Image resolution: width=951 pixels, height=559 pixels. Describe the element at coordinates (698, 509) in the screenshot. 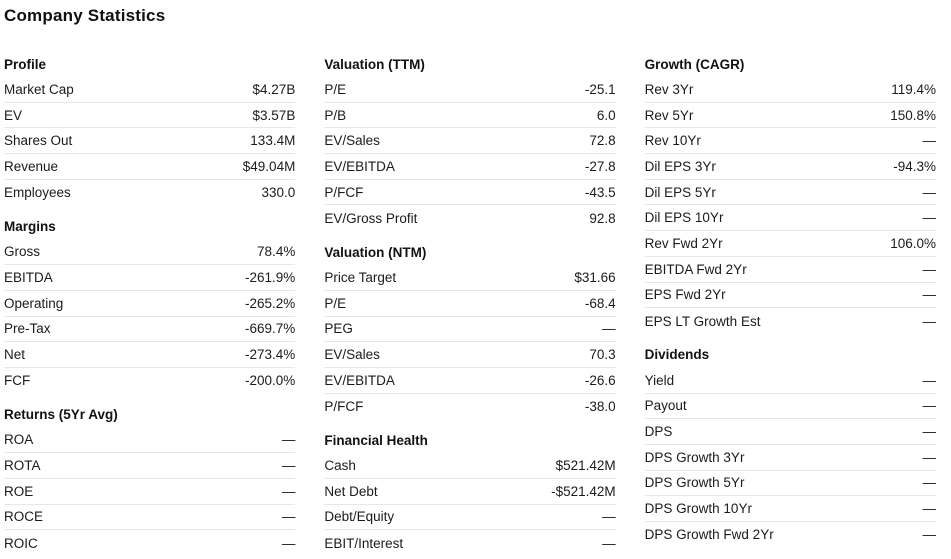

I see `stat-label: DPS Growth 10Yr` at that location.